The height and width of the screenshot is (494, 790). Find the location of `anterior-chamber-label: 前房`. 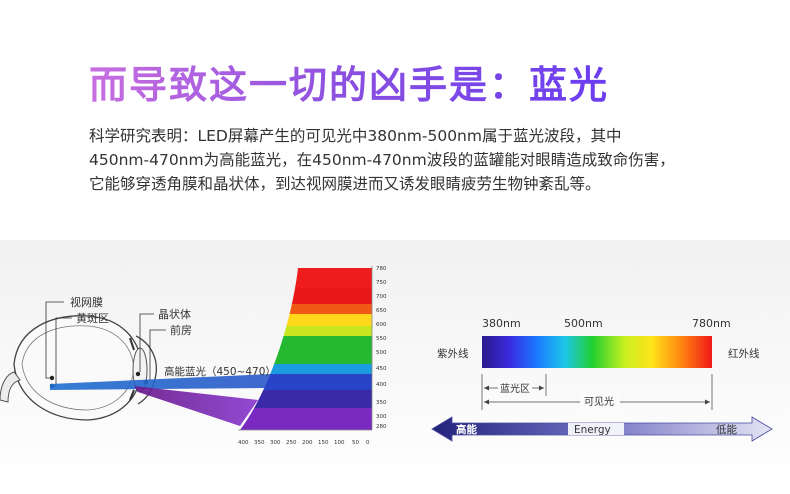

anterior-chamber-label: 前房 is located at coordinates (181, 330).